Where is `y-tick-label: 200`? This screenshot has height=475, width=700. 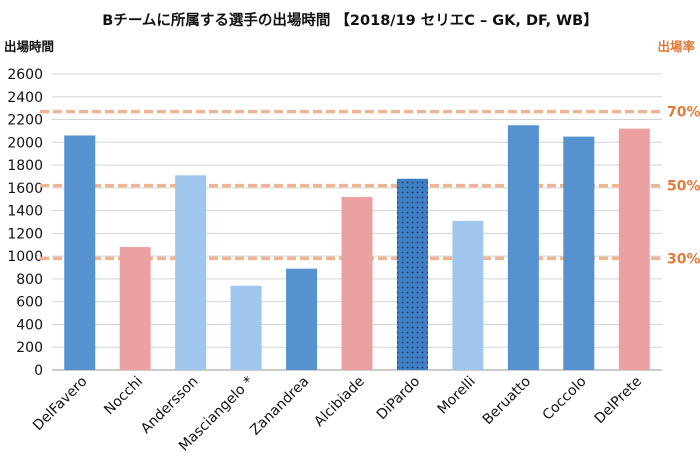 y-tick-label: 200 is located at coordinates (29, 348).